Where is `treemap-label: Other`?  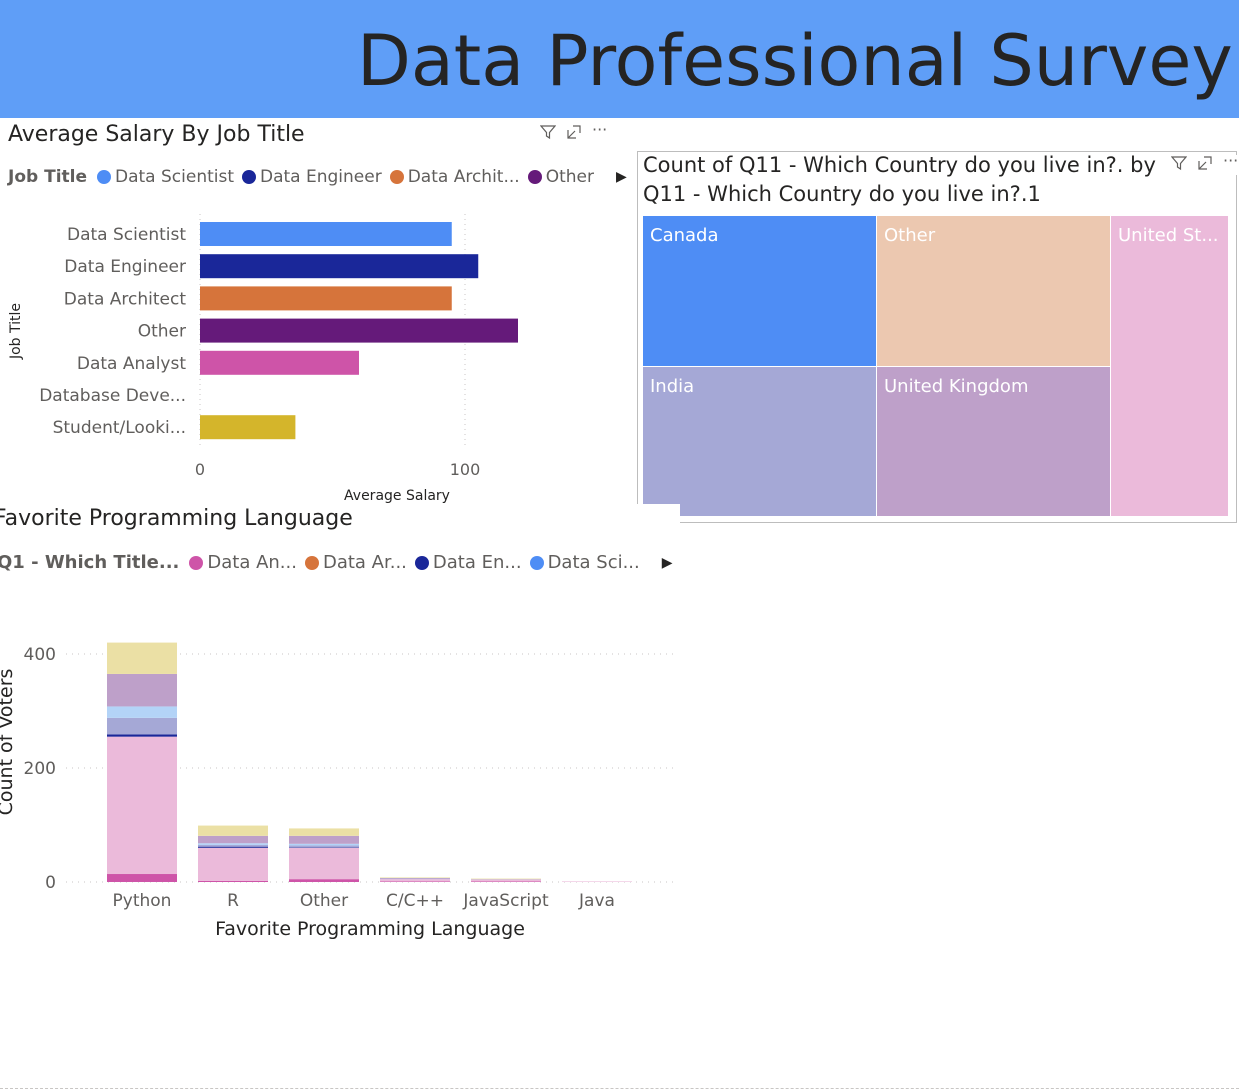
treemap-label: Other is located at coordinates (910, 235).